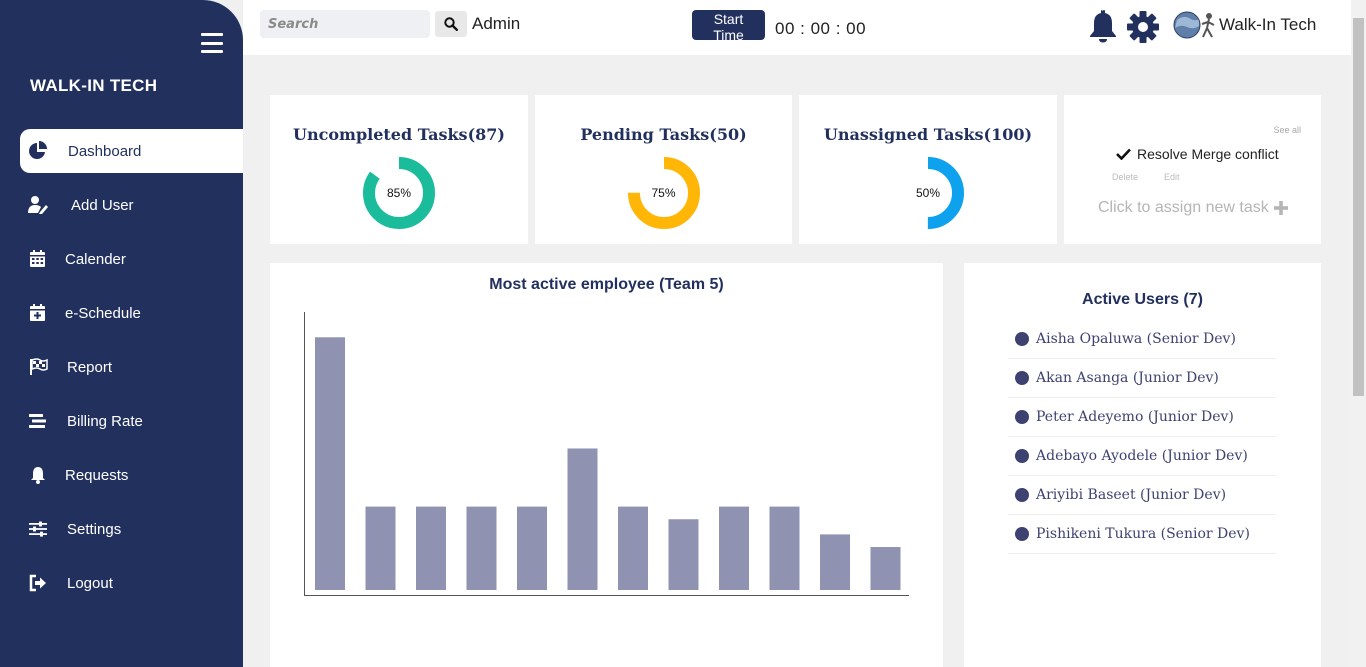 The height and width of the screenshot is (667, 1366). What do you see at coordinates (94, 85) in the screenshot?
I see `sidebar-brand: WALK-IN TECH` at bounding box center [94, 85].